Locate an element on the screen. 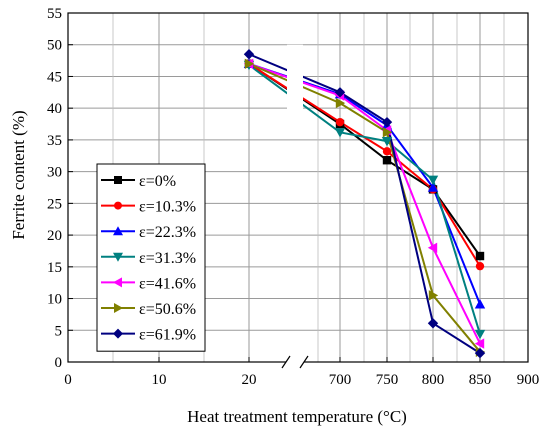 The width and height of the screenshot is (550, 434). y-tick-label: 30 is located at coordinates (54, 173).